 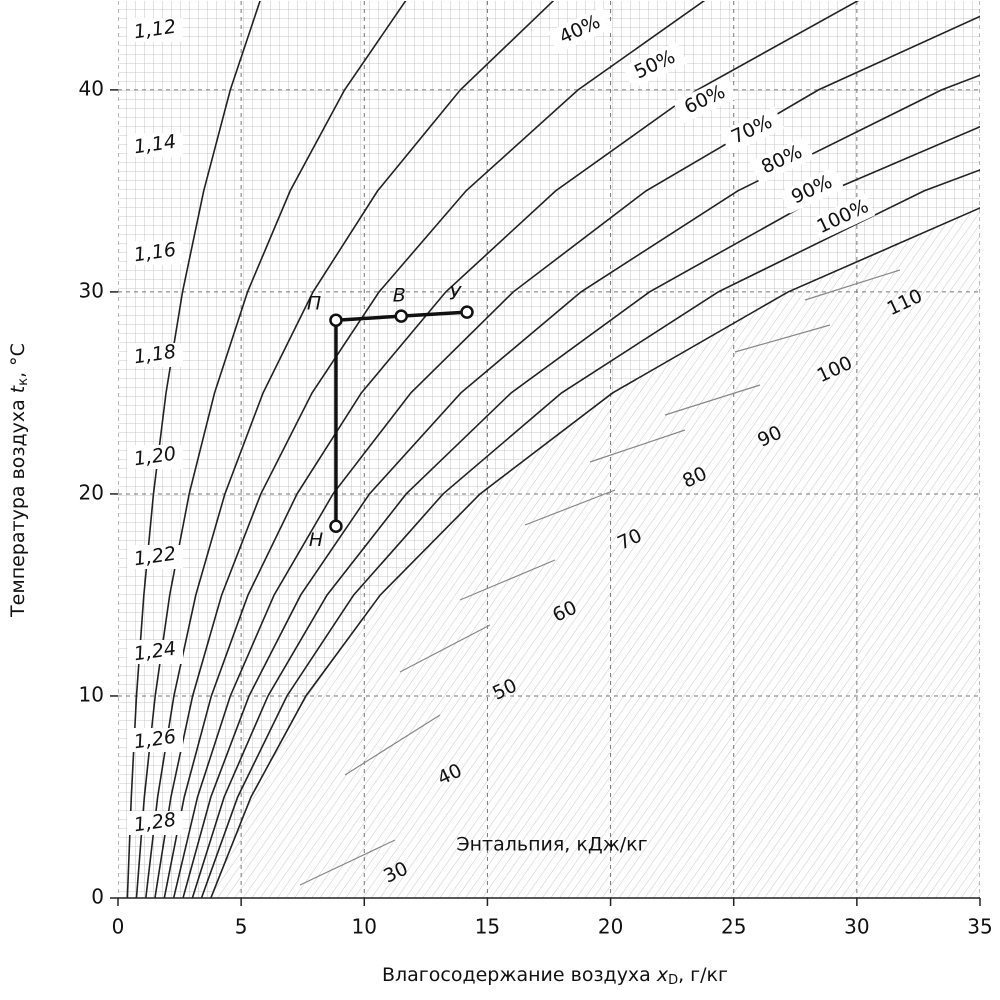 I want to click on x-tick-label: 5, so click(x=241, y=927).